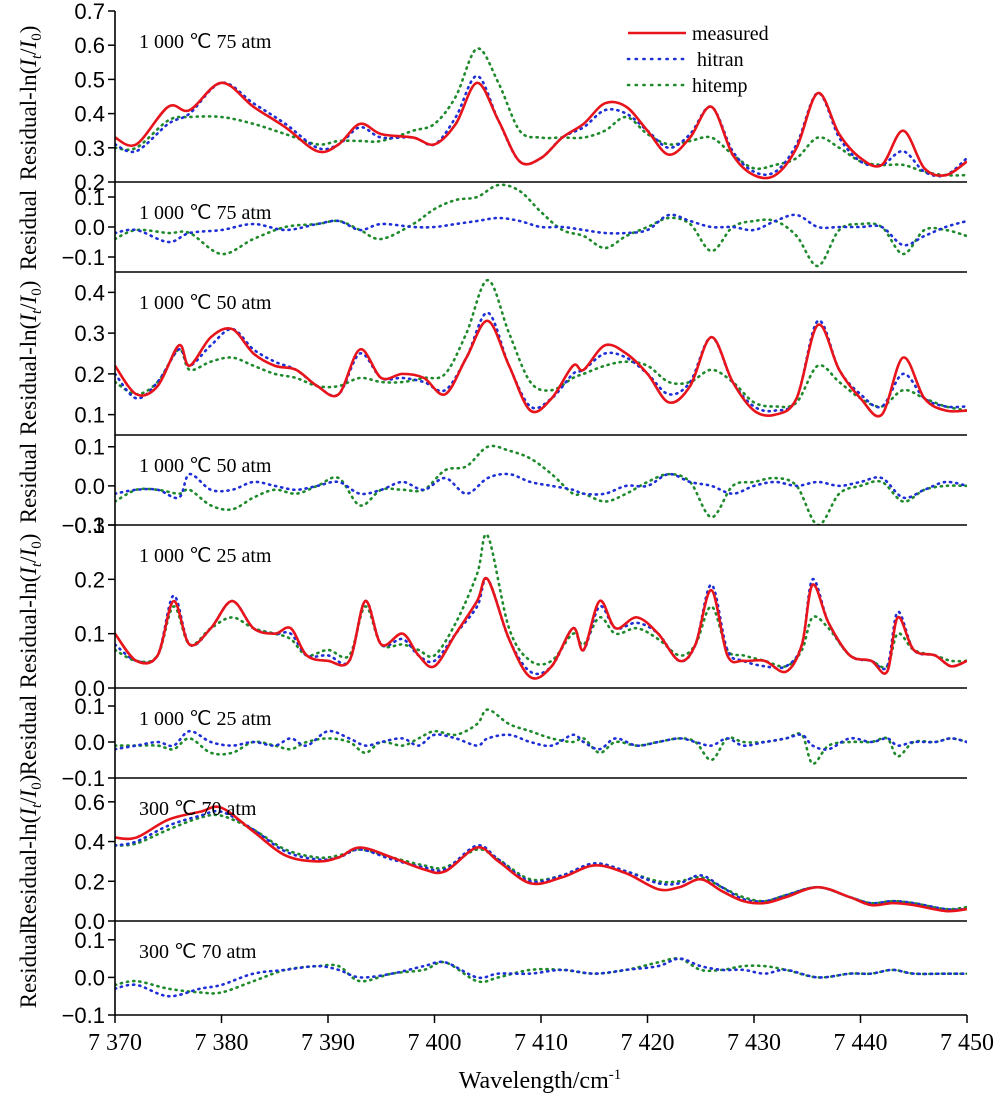 The width and height of the screenshot is (1000, 1101). What do you see at coordinates (720, 86) in the screenshot?
I see `legend-label-hitemp: hitemp` at bounding box center [720, 86].